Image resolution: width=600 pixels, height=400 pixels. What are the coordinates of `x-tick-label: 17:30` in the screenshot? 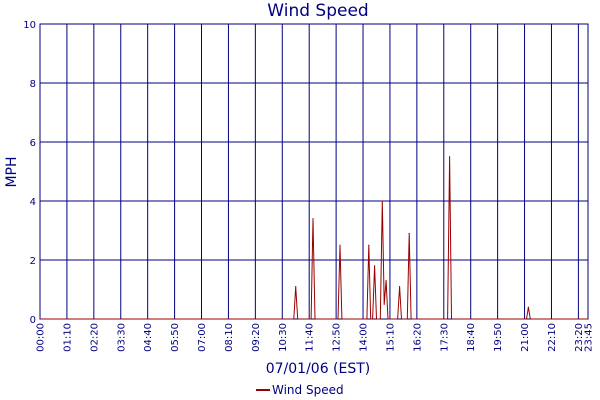 It's located at (444, 337).